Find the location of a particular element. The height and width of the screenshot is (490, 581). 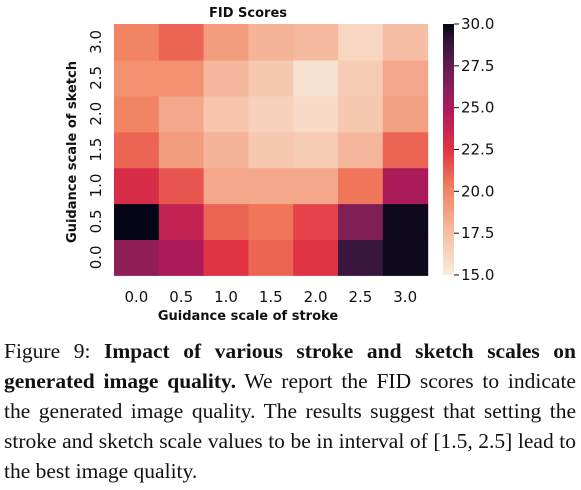

colorbar-tick-label: 25.0 is located at coordinates (477, 108).